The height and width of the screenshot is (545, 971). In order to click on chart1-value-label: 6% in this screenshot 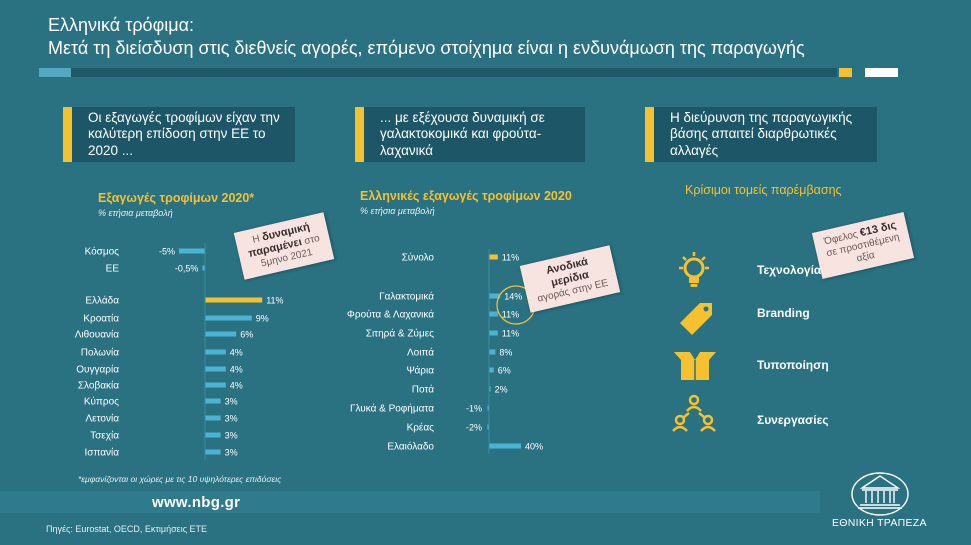, I will do `click(246, 335)`.